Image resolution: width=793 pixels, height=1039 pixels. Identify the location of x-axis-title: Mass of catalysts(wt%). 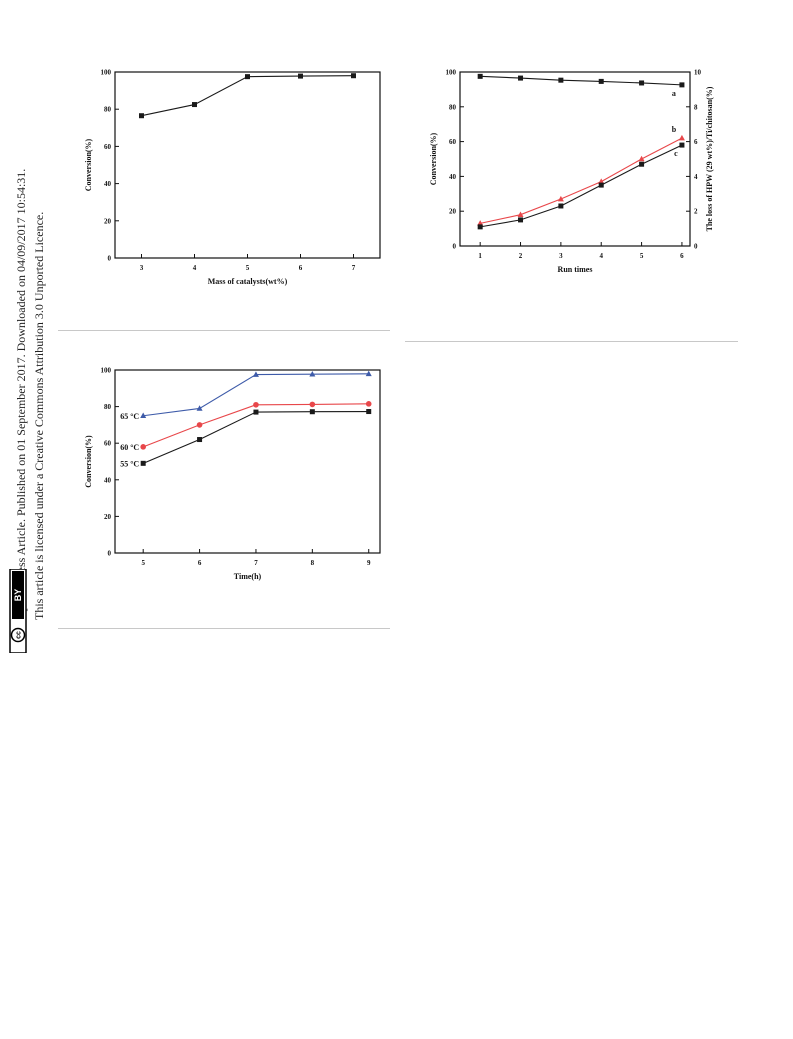
(248, 281).